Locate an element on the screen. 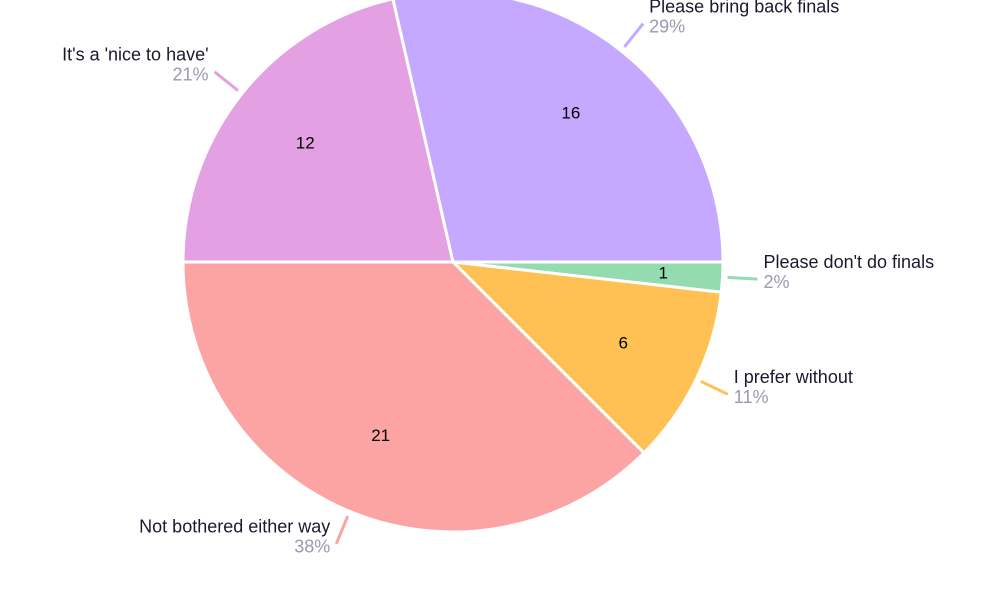 Image resolution: width=1005 pixels, height=605 pixels. slice-label: Please don't do finals is located at coordinates (849, 262).